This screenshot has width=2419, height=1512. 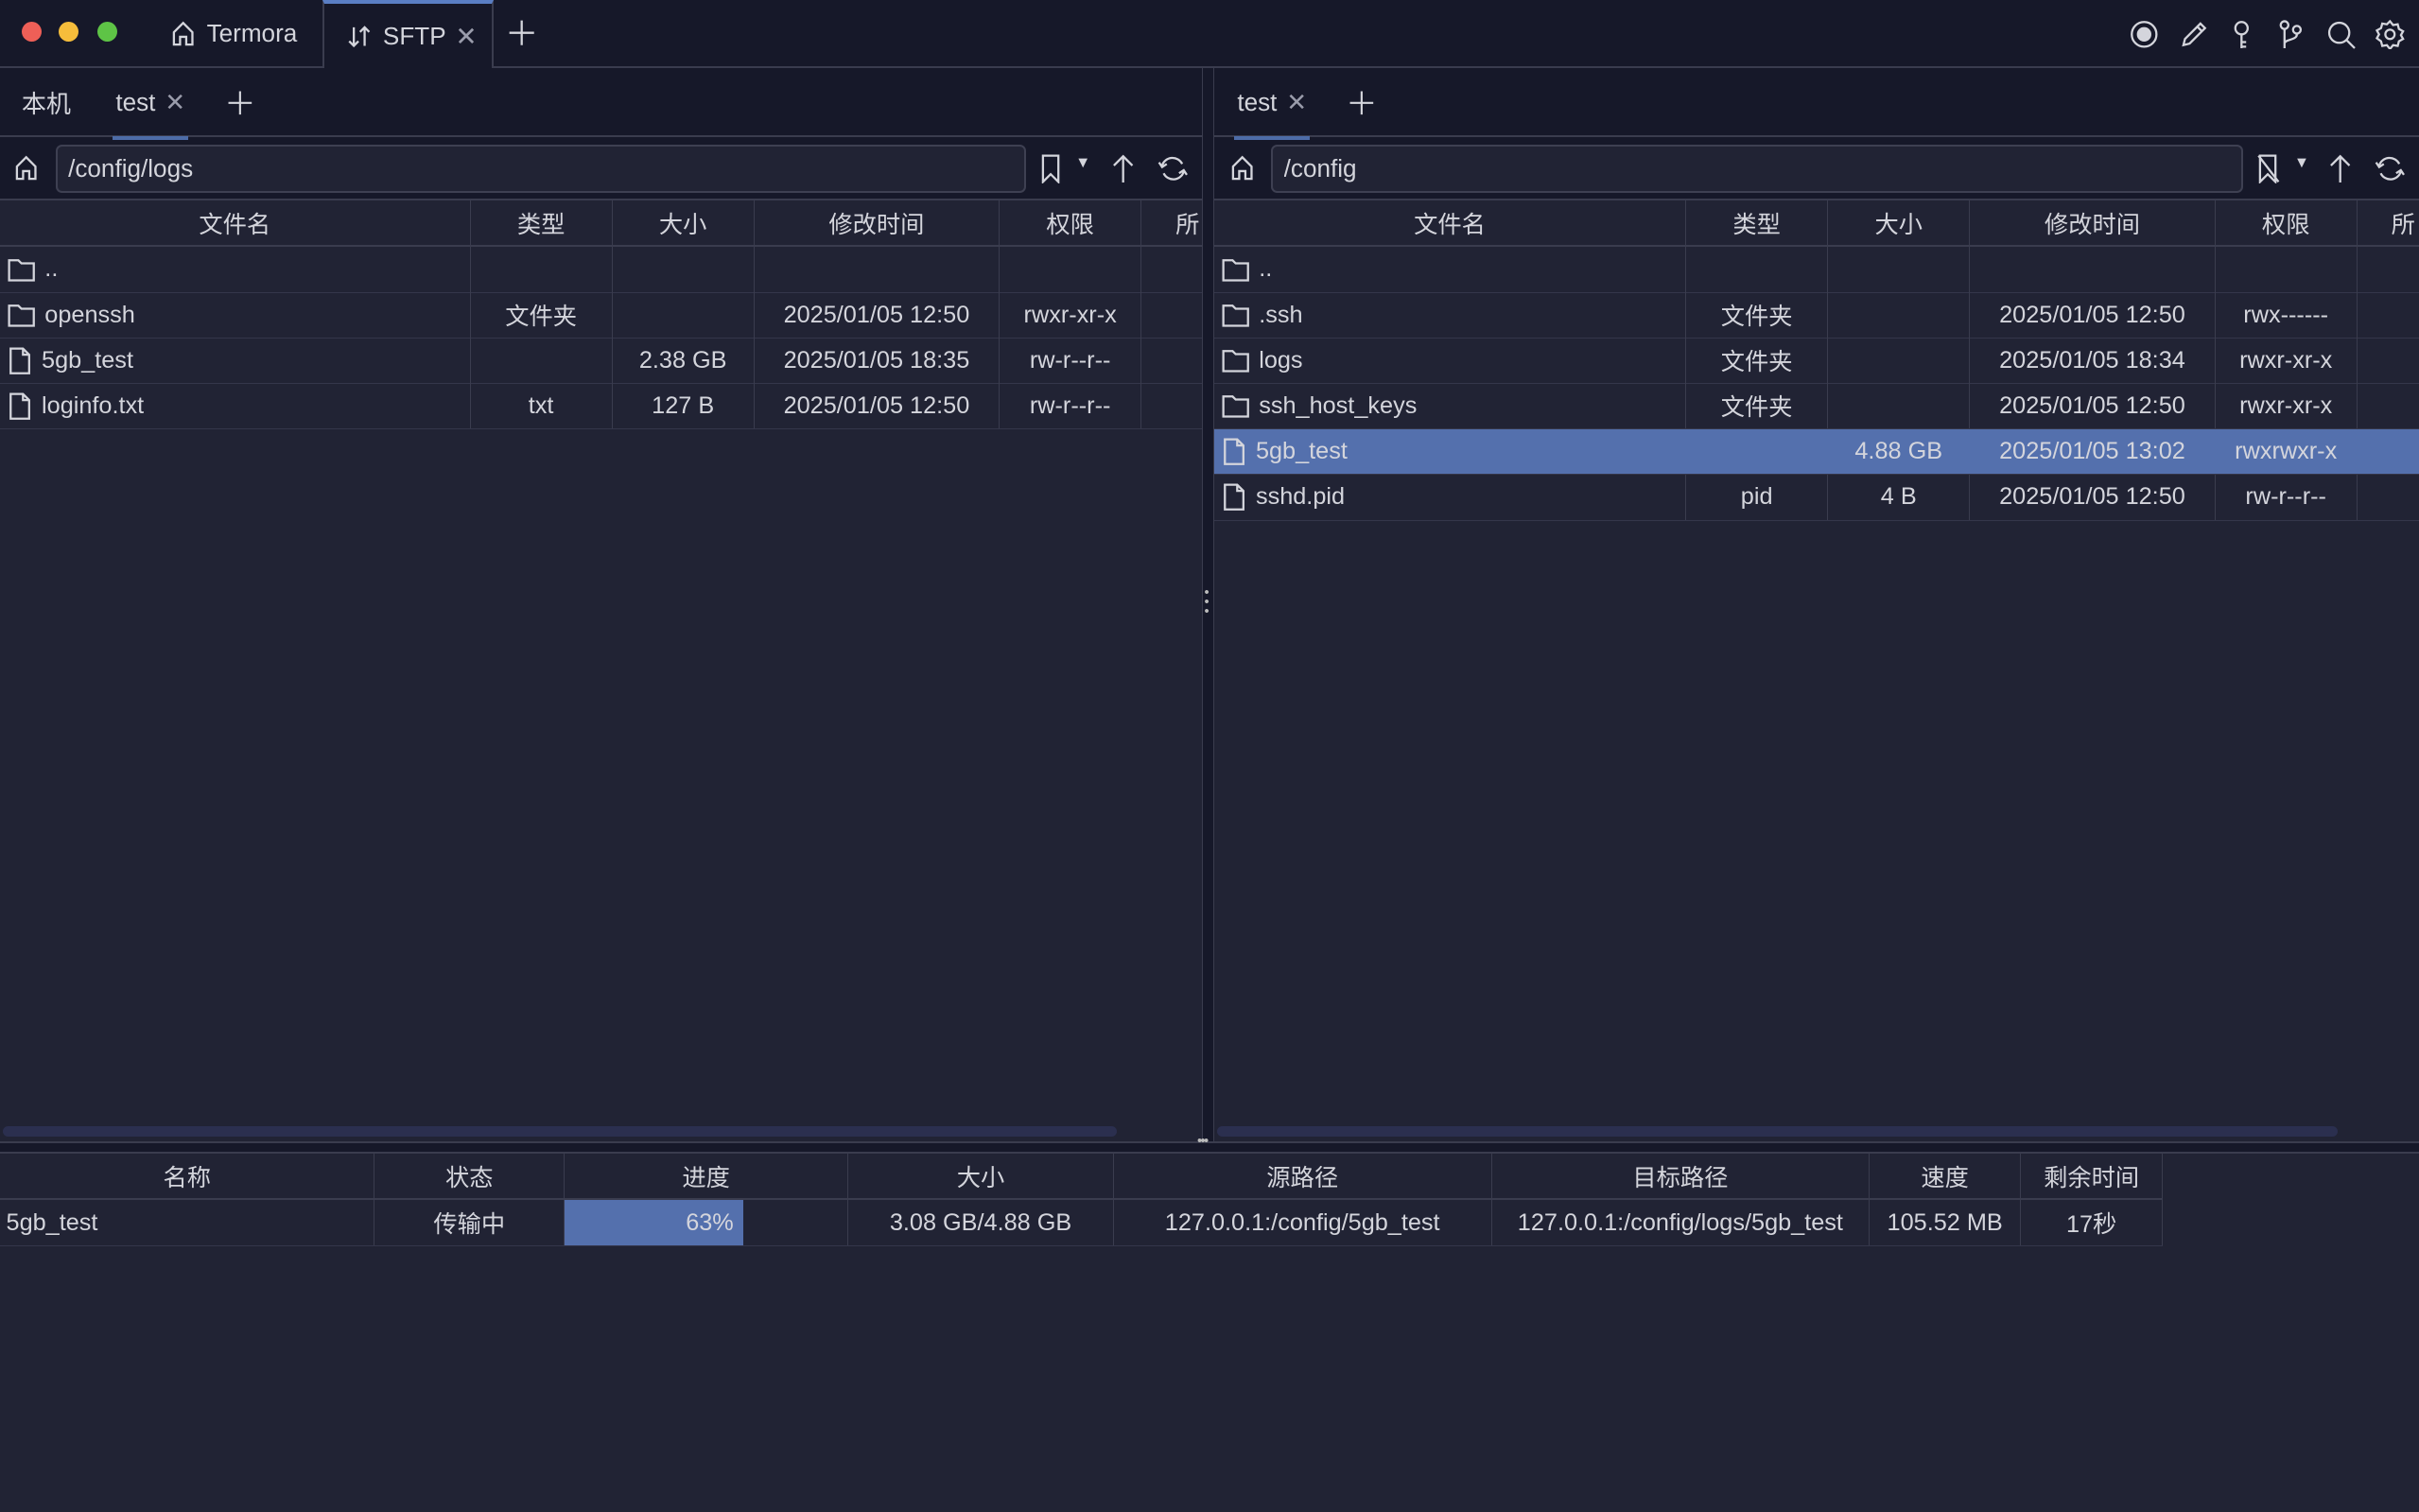 I want to click on close-window-button, so click(x=32, y=32).